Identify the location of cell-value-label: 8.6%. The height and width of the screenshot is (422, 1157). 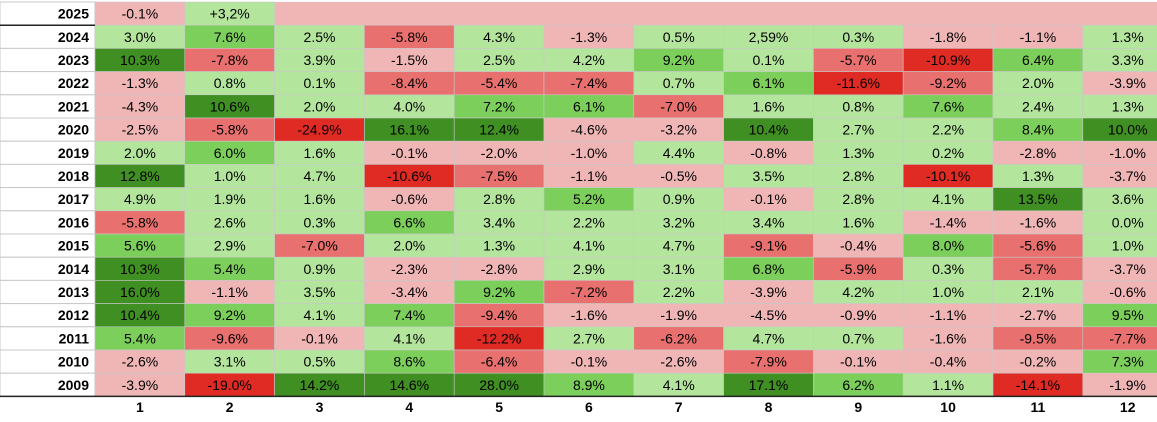
(409, 362).